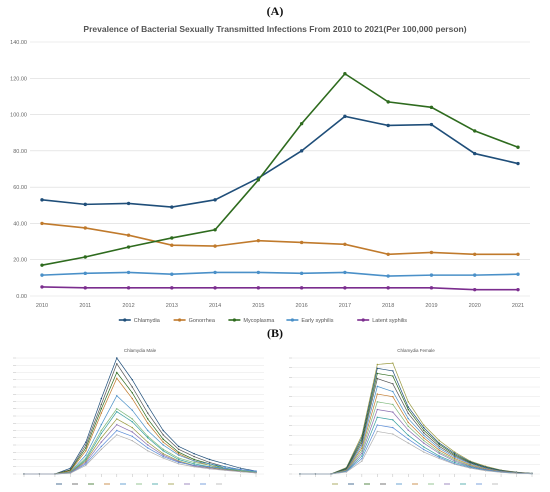  Describe the element at coordinates (279, 239) in the screenshot. I see `series-line-gonorrhea` at that location.